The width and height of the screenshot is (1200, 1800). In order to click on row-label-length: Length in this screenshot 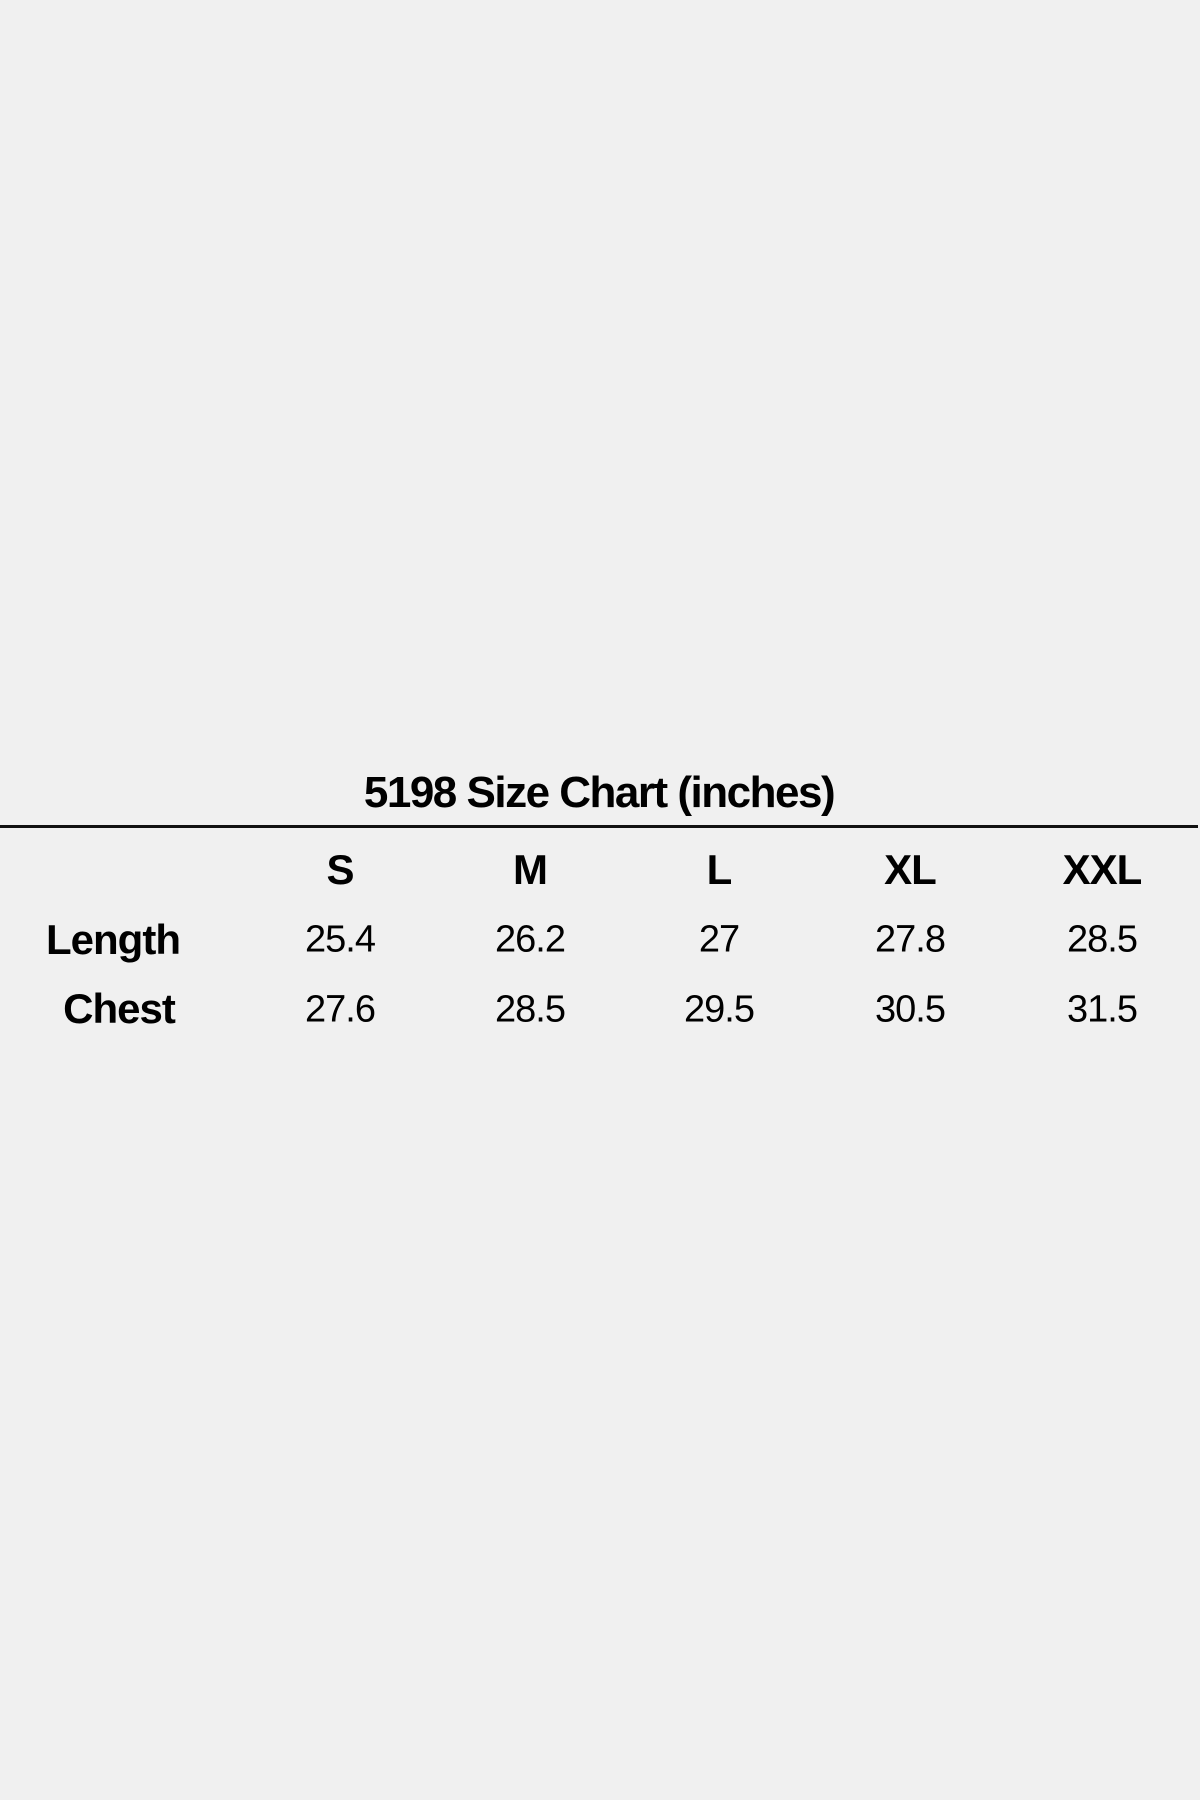, I will do `click(113, 939)`.